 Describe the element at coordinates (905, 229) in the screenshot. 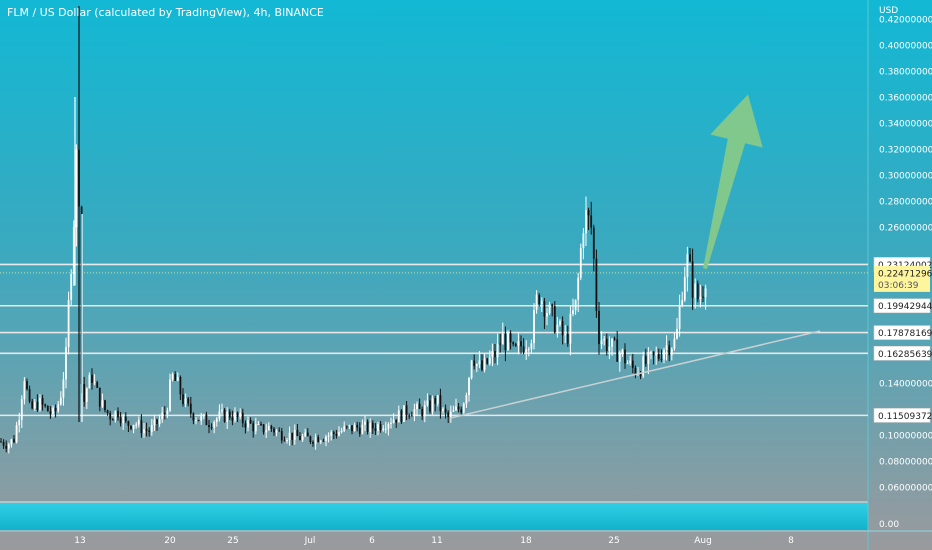

I see `price-tick-label: 0.26000000` at that location.